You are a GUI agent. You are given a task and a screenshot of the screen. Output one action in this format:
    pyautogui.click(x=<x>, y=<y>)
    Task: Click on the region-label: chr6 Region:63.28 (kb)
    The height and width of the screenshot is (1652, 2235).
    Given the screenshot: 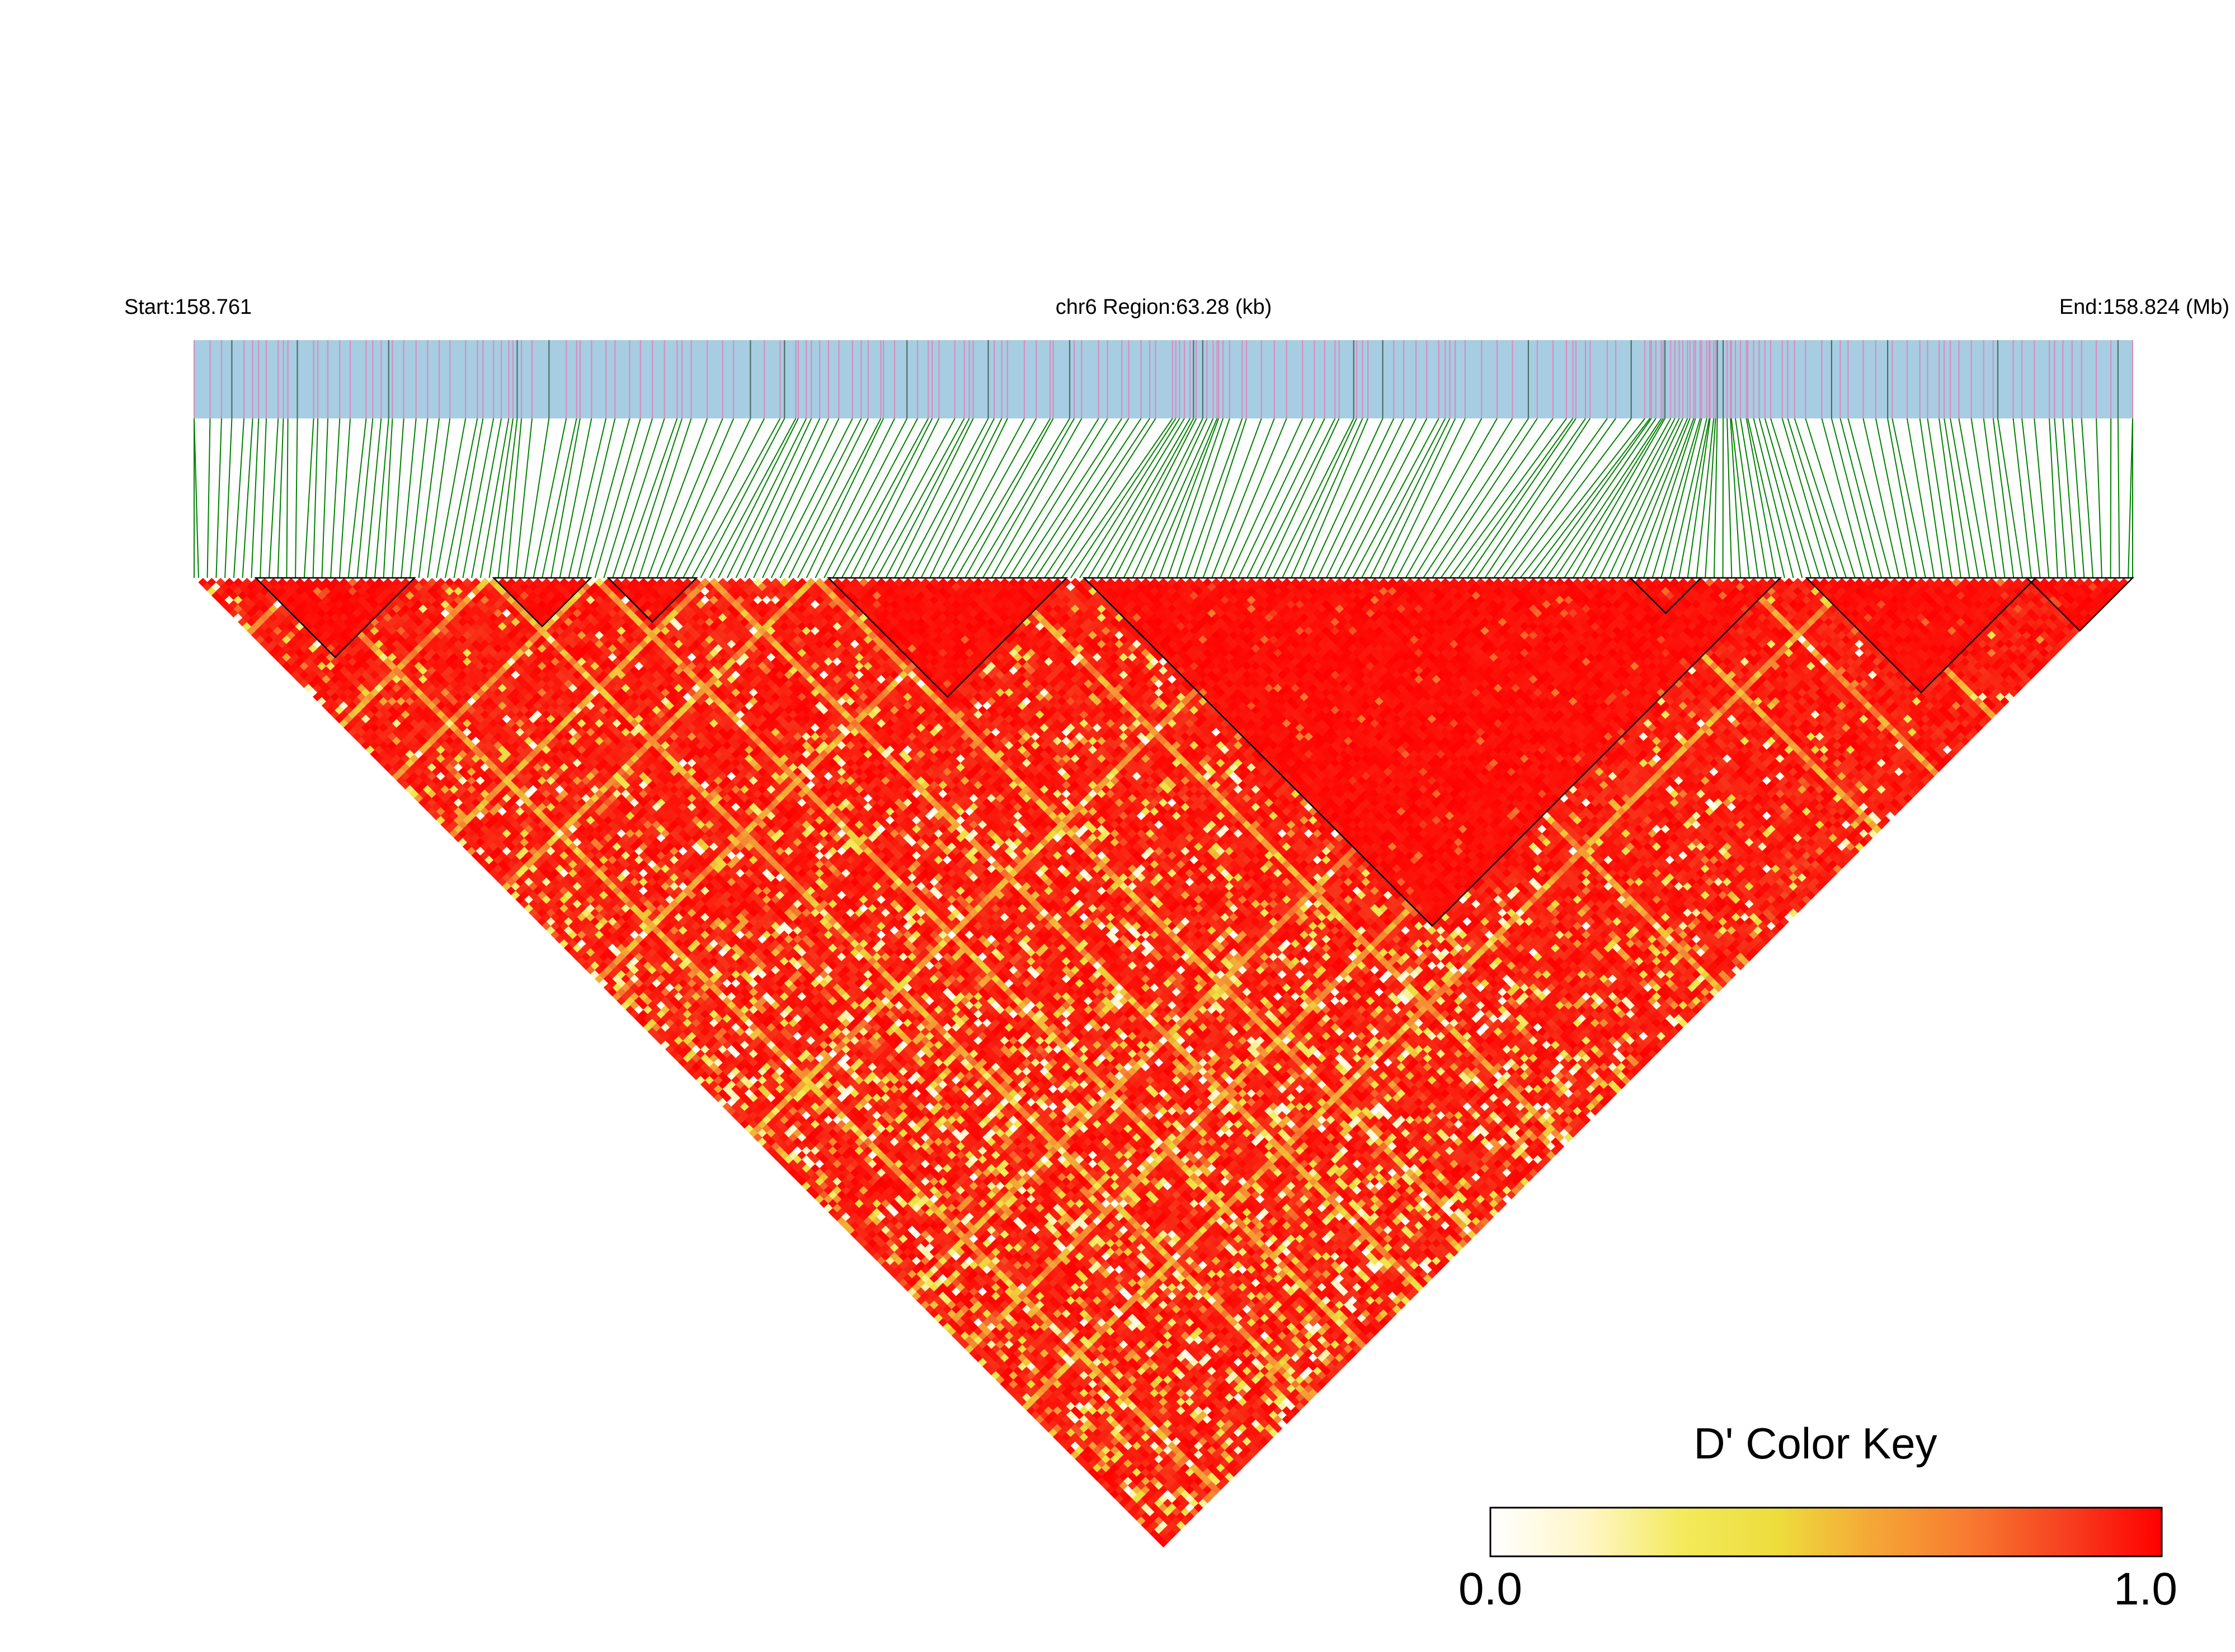 What is the action you would take?
    pyautogui.click(x=1164, y=307)
    